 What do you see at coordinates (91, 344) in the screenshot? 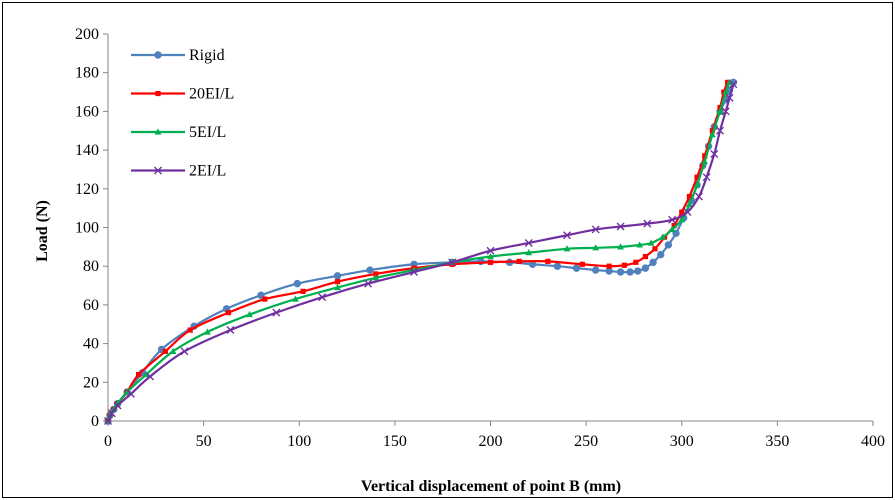
I see `y-tick-label: 40` at bounding box center [91, 344].